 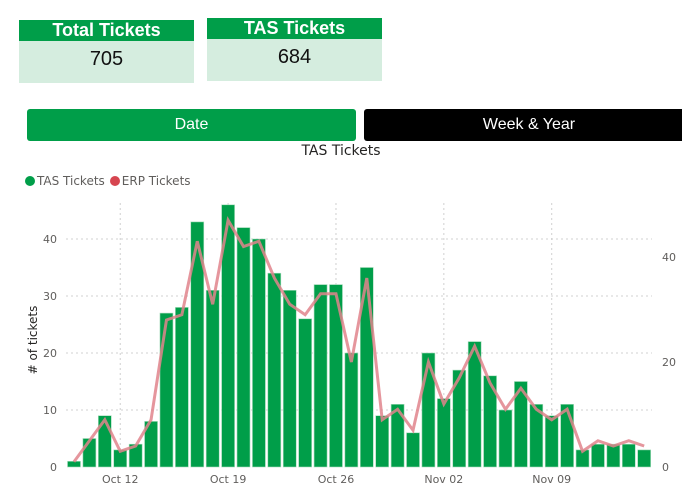 What do you see at coordinates (30, 181) in the screenshot?
I see `tas-dot-icon` at bounding box center [30, 181].